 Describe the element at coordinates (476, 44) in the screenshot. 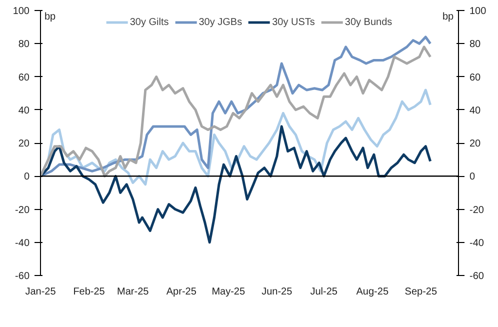

I see `y2-tick-label: 80` at that location.